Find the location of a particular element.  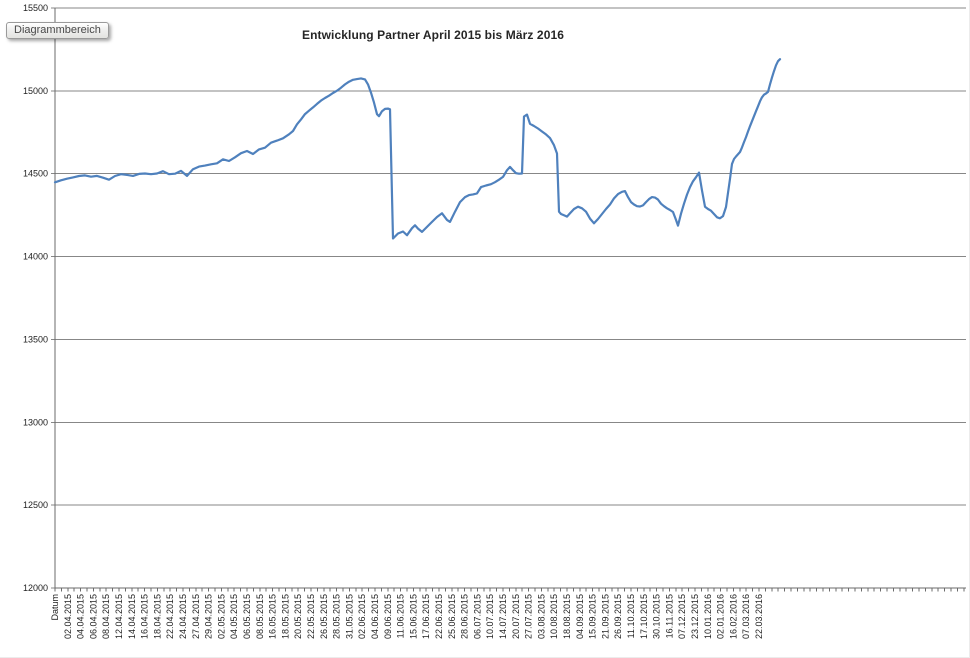

x-tick-label: 15.06.2015 is located at coordinates (413, 616).